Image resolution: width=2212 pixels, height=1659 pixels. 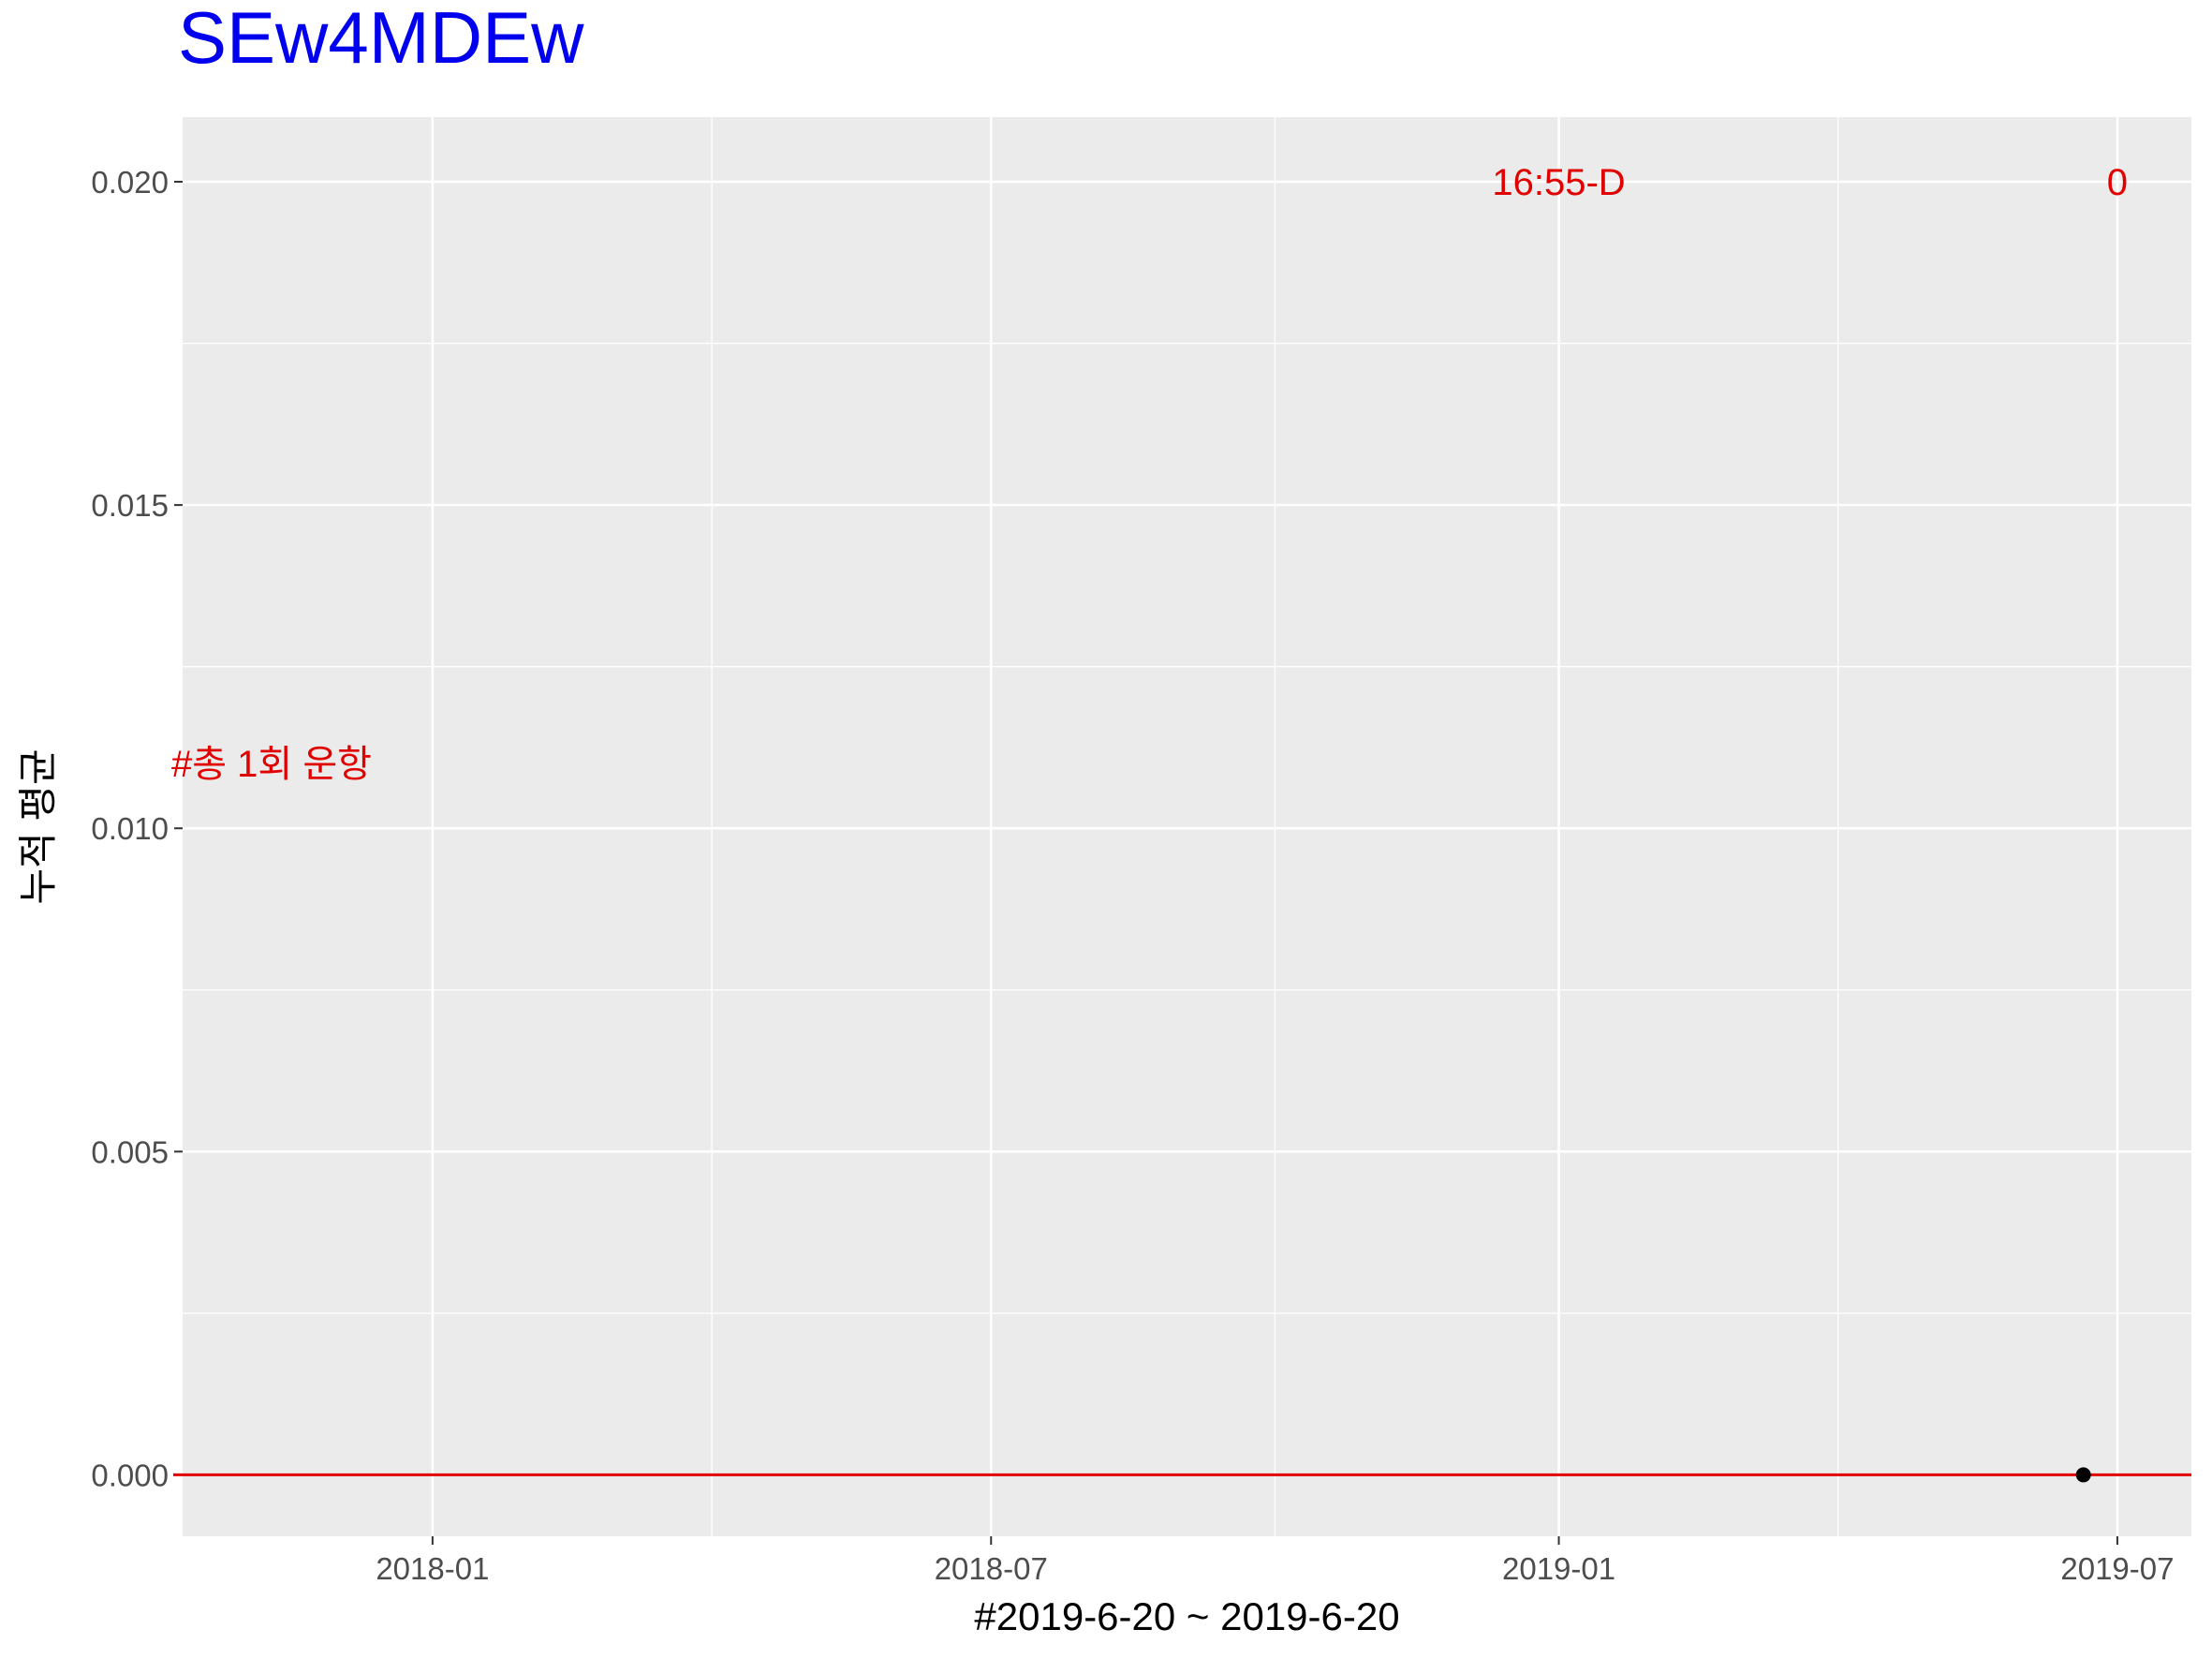 I want to click on x-tick-label: 2018-01, so click(x=432, y=1568).